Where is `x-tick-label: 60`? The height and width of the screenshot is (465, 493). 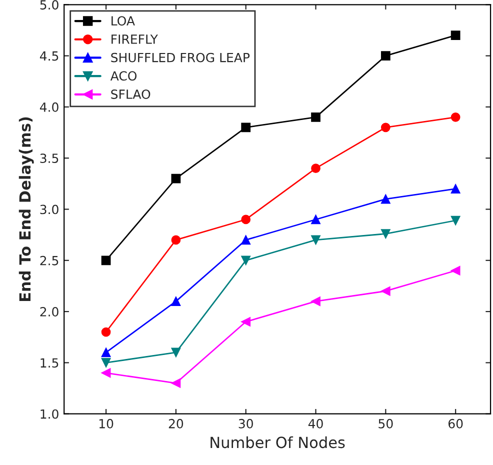 x-tick-label: 60 is located at coordinates (455, 423).